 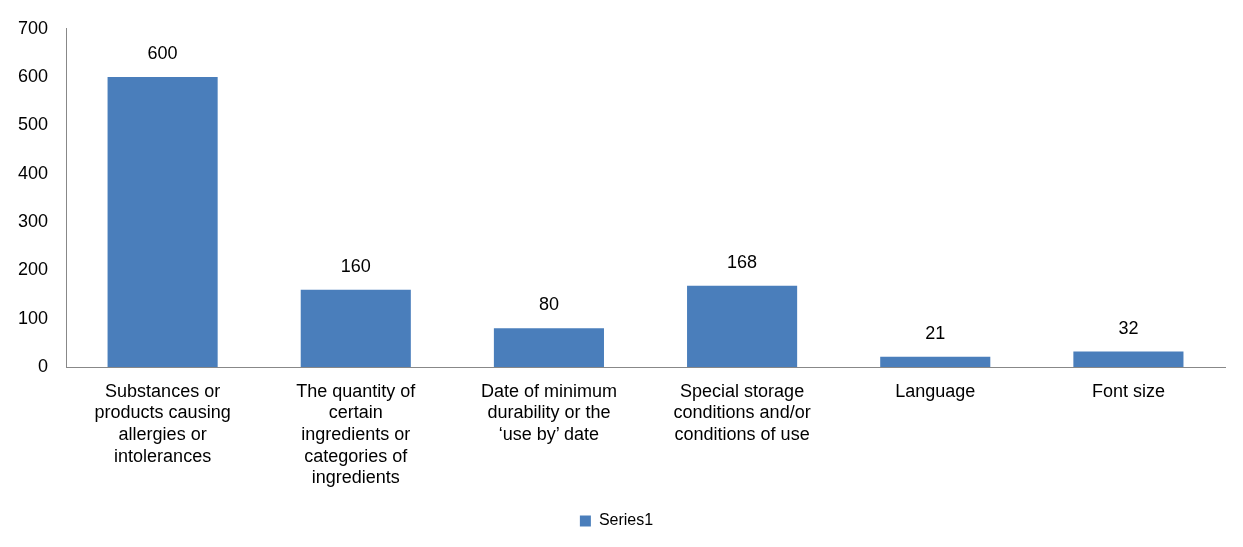 I want to click on data-label: 168, so click(x=742, y=261).